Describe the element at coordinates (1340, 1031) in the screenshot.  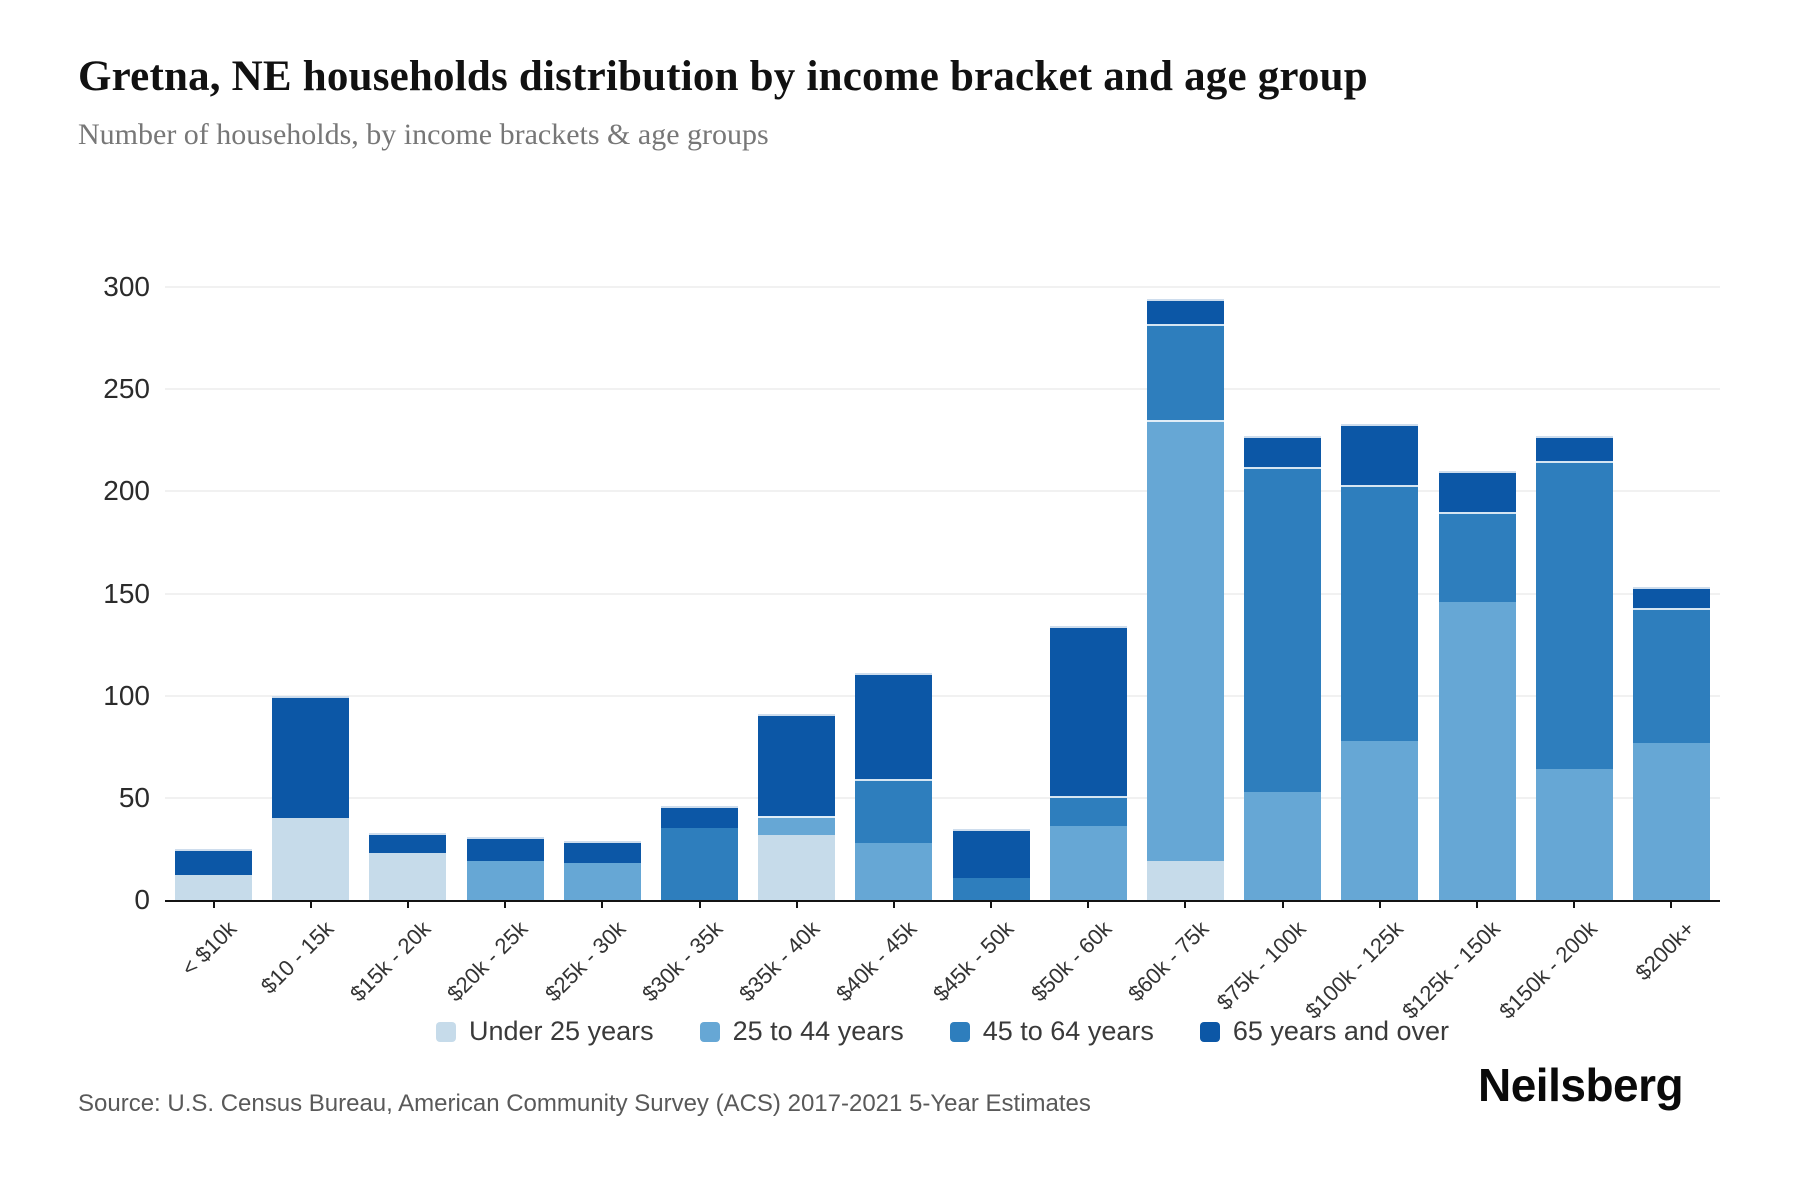
I see `legend-label: 65 years and over` at that location.